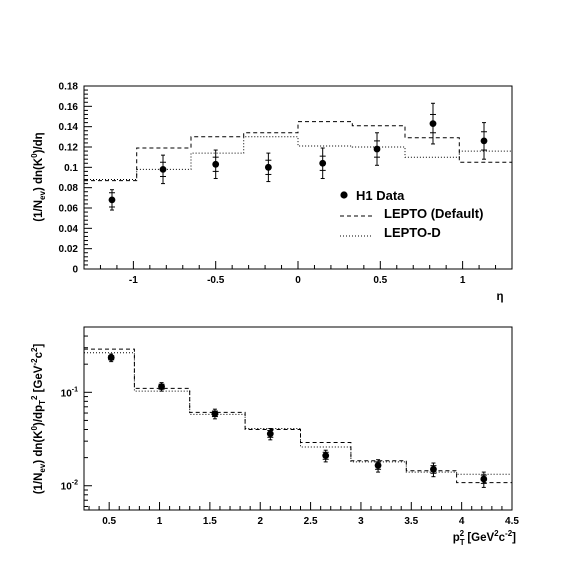 This screenshot has height=567, width=567. I want to click on pt2-y-axis-label: (1/Nev) dn(K0)/dpT2 [GeV-2c2], so click(38, 419).